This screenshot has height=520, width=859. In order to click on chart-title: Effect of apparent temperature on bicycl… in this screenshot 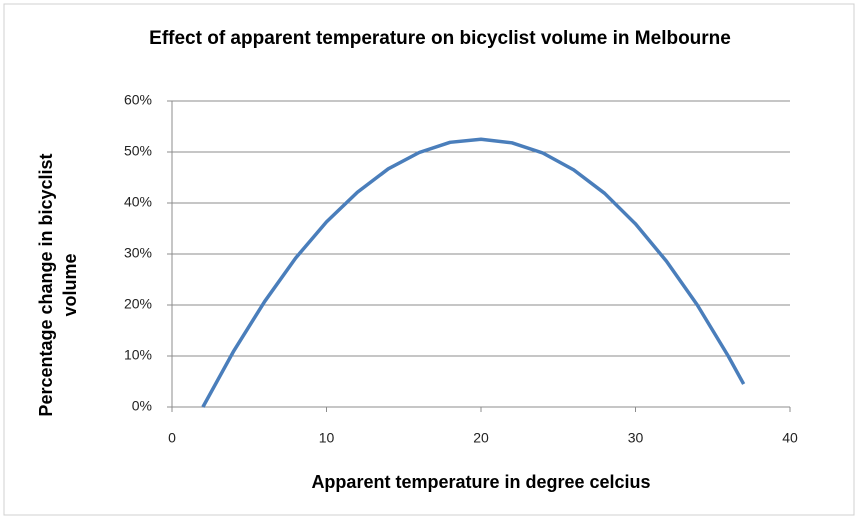, I will do `click(440, 38)`.